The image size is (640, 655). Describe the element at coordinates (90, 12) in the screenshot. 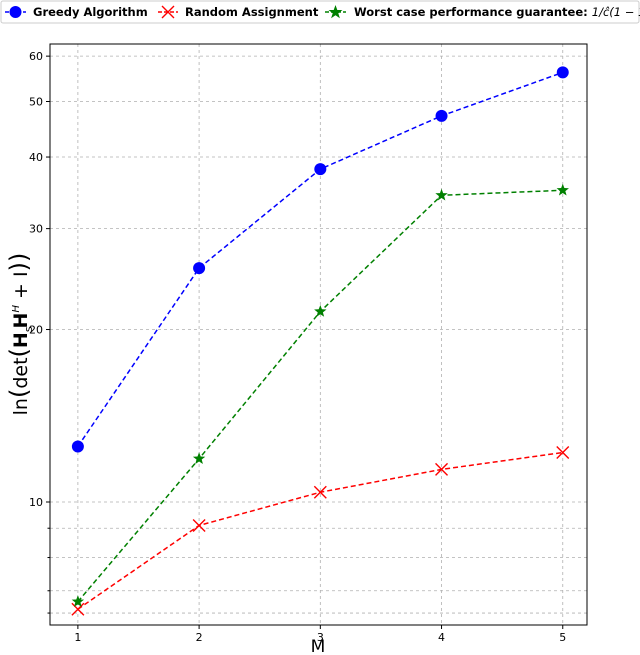

I see `legend-label-greedy: Greedy Algorithm` at that location.